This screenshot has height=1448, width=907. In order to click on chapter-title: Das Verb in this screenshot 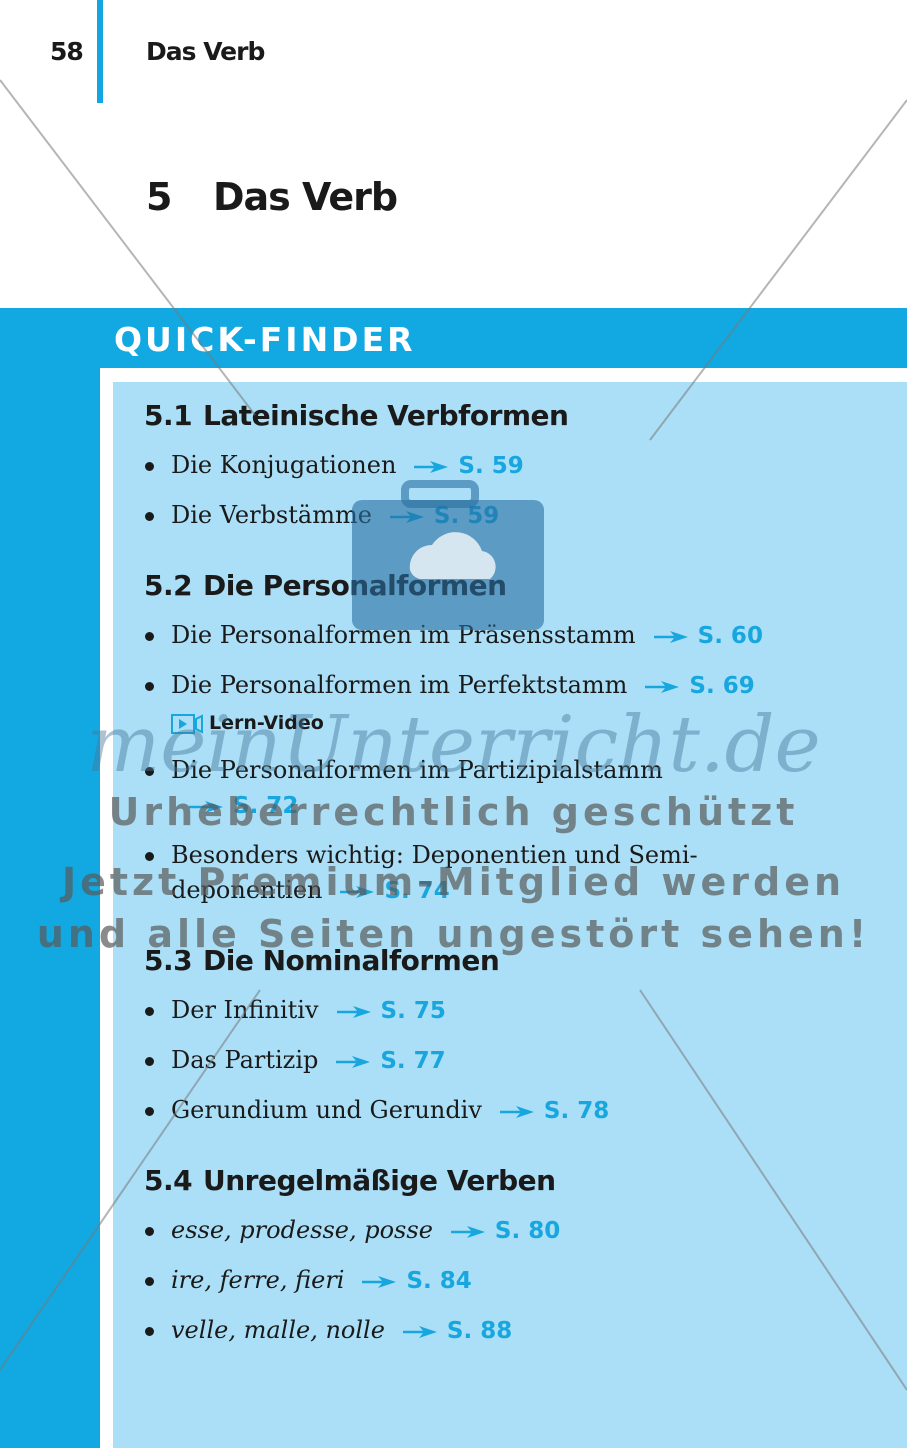, I will do `click(305, 197)`.